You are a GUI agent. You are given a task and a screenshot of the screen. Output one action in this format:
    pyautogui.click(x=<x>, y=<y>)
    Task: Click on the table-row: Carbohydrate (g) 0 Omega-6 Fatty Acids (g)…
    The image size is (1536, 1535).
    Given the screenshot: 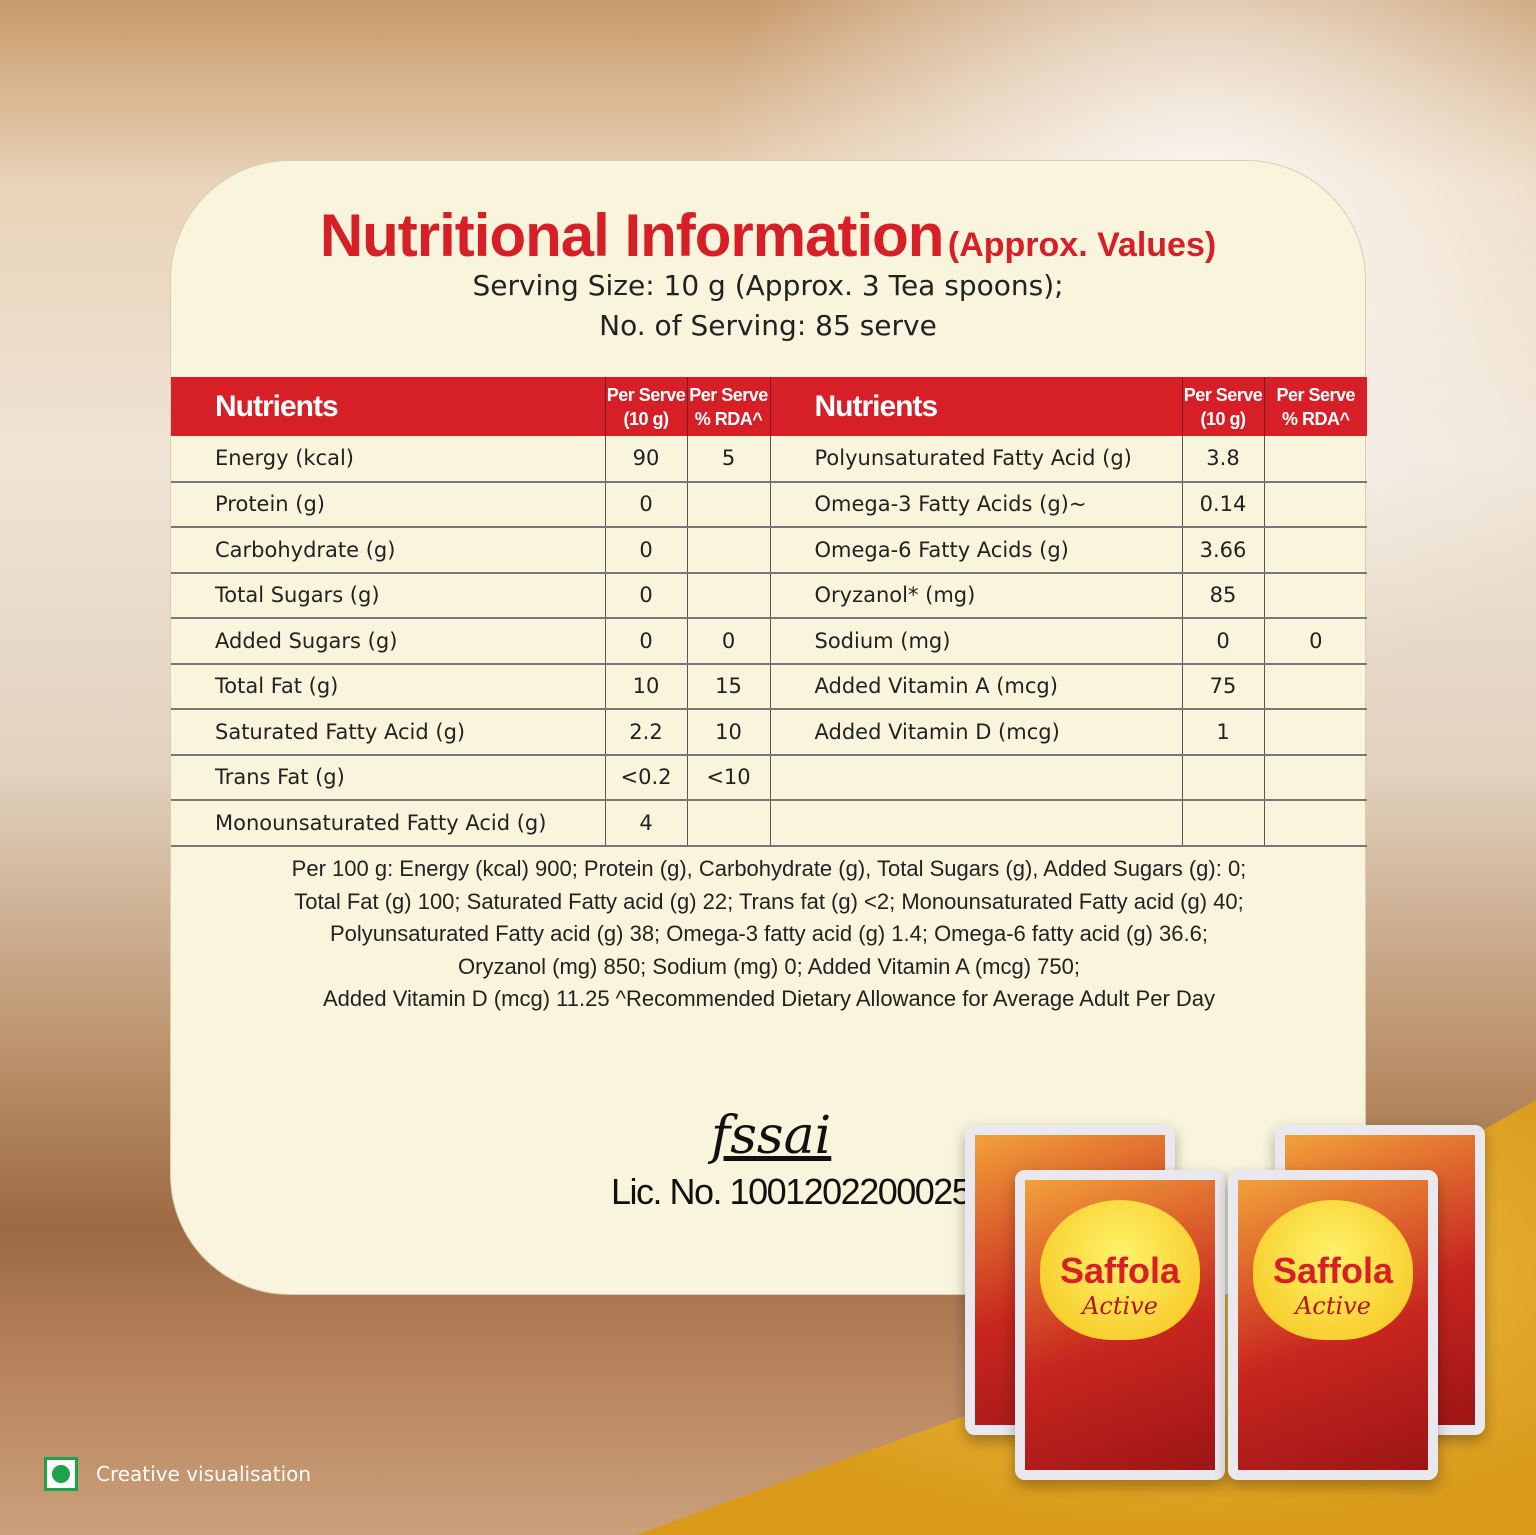 What is the action you would take?
    pyautogui.click(x=769, y=550)
    